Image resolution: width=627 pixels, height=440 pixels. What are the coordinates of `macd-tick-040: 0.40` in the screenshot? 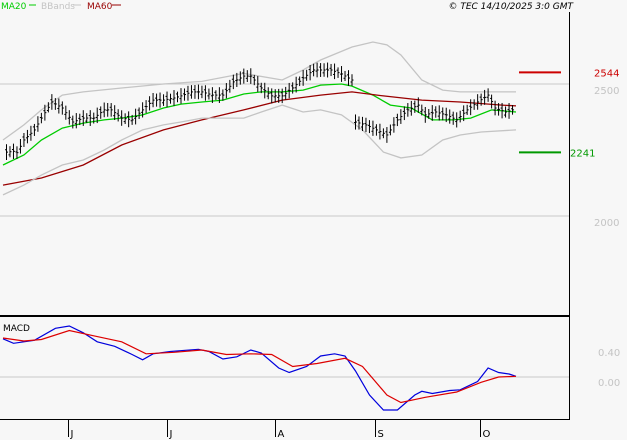 It's located at (609, 353).